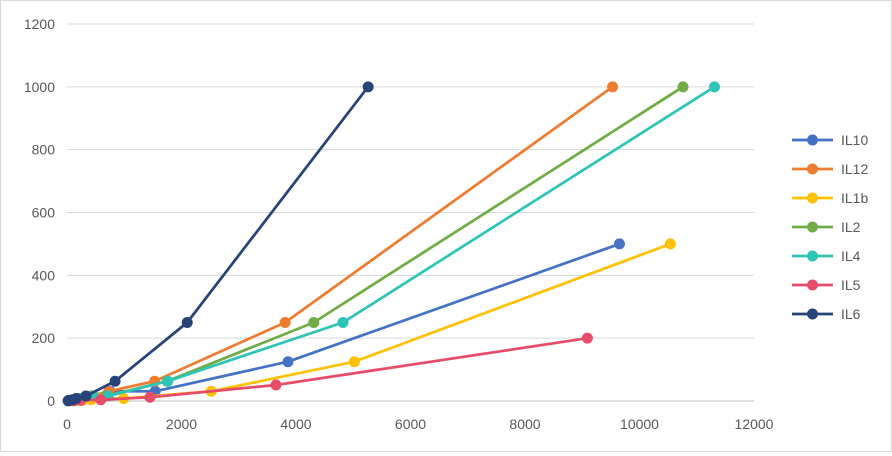 The height and width of the screenshot is (456, 892). Describe the element at coordinates (851, 256) in the screenshot. I see `legend-label: IL4` at that location.